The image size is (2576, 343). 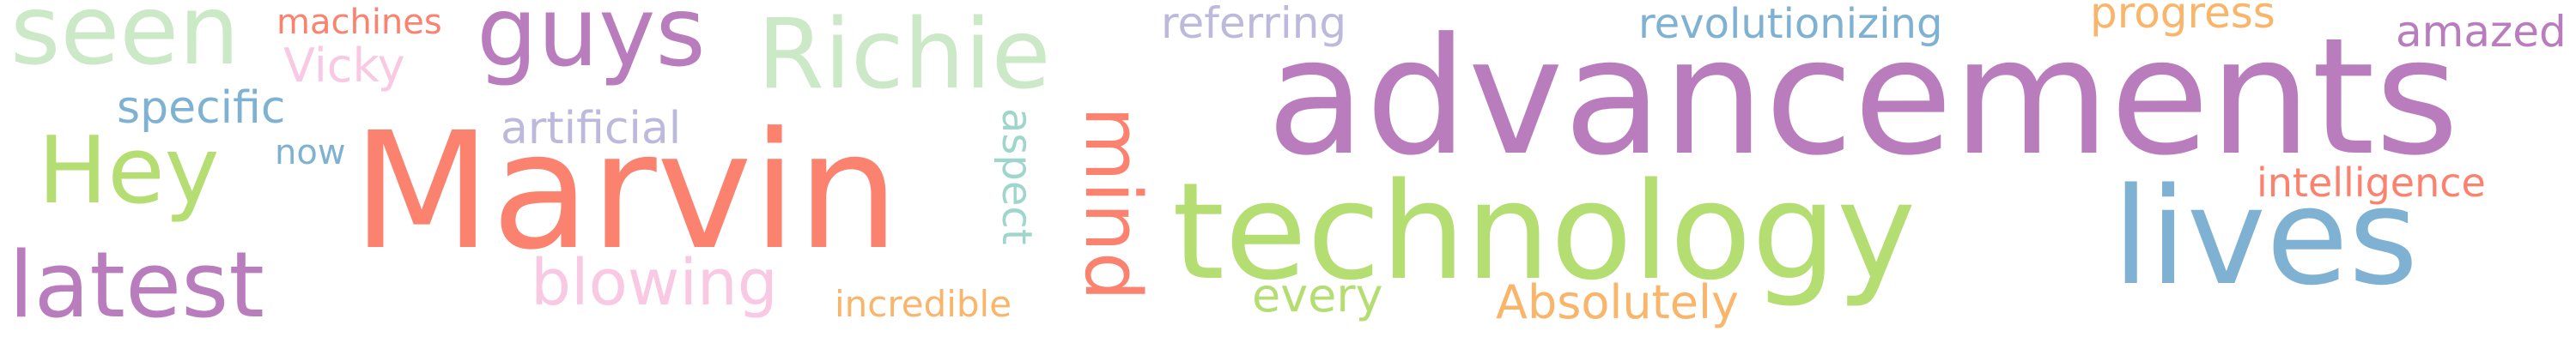 What do you see at coordinates (137, 285) in the screenshot?
I see `word-latest: latest` at bounding box center [137, 285].